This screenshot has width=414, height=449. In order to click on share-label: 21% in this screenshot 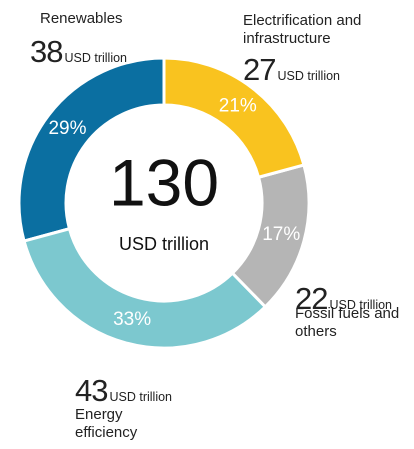, I will do `click(238, 105)`.